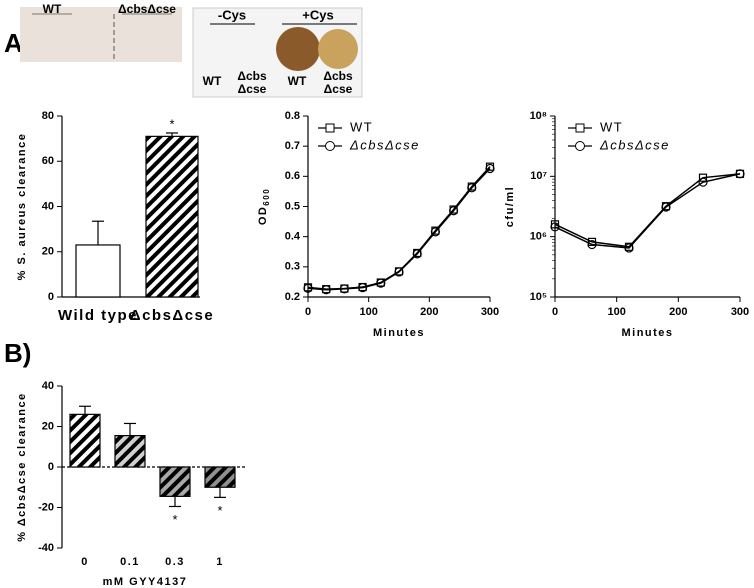  What do you see at coordinates (46, 507) in the screenshot?
I see `y-tick-label: -20` at bounding box center [46, 507].